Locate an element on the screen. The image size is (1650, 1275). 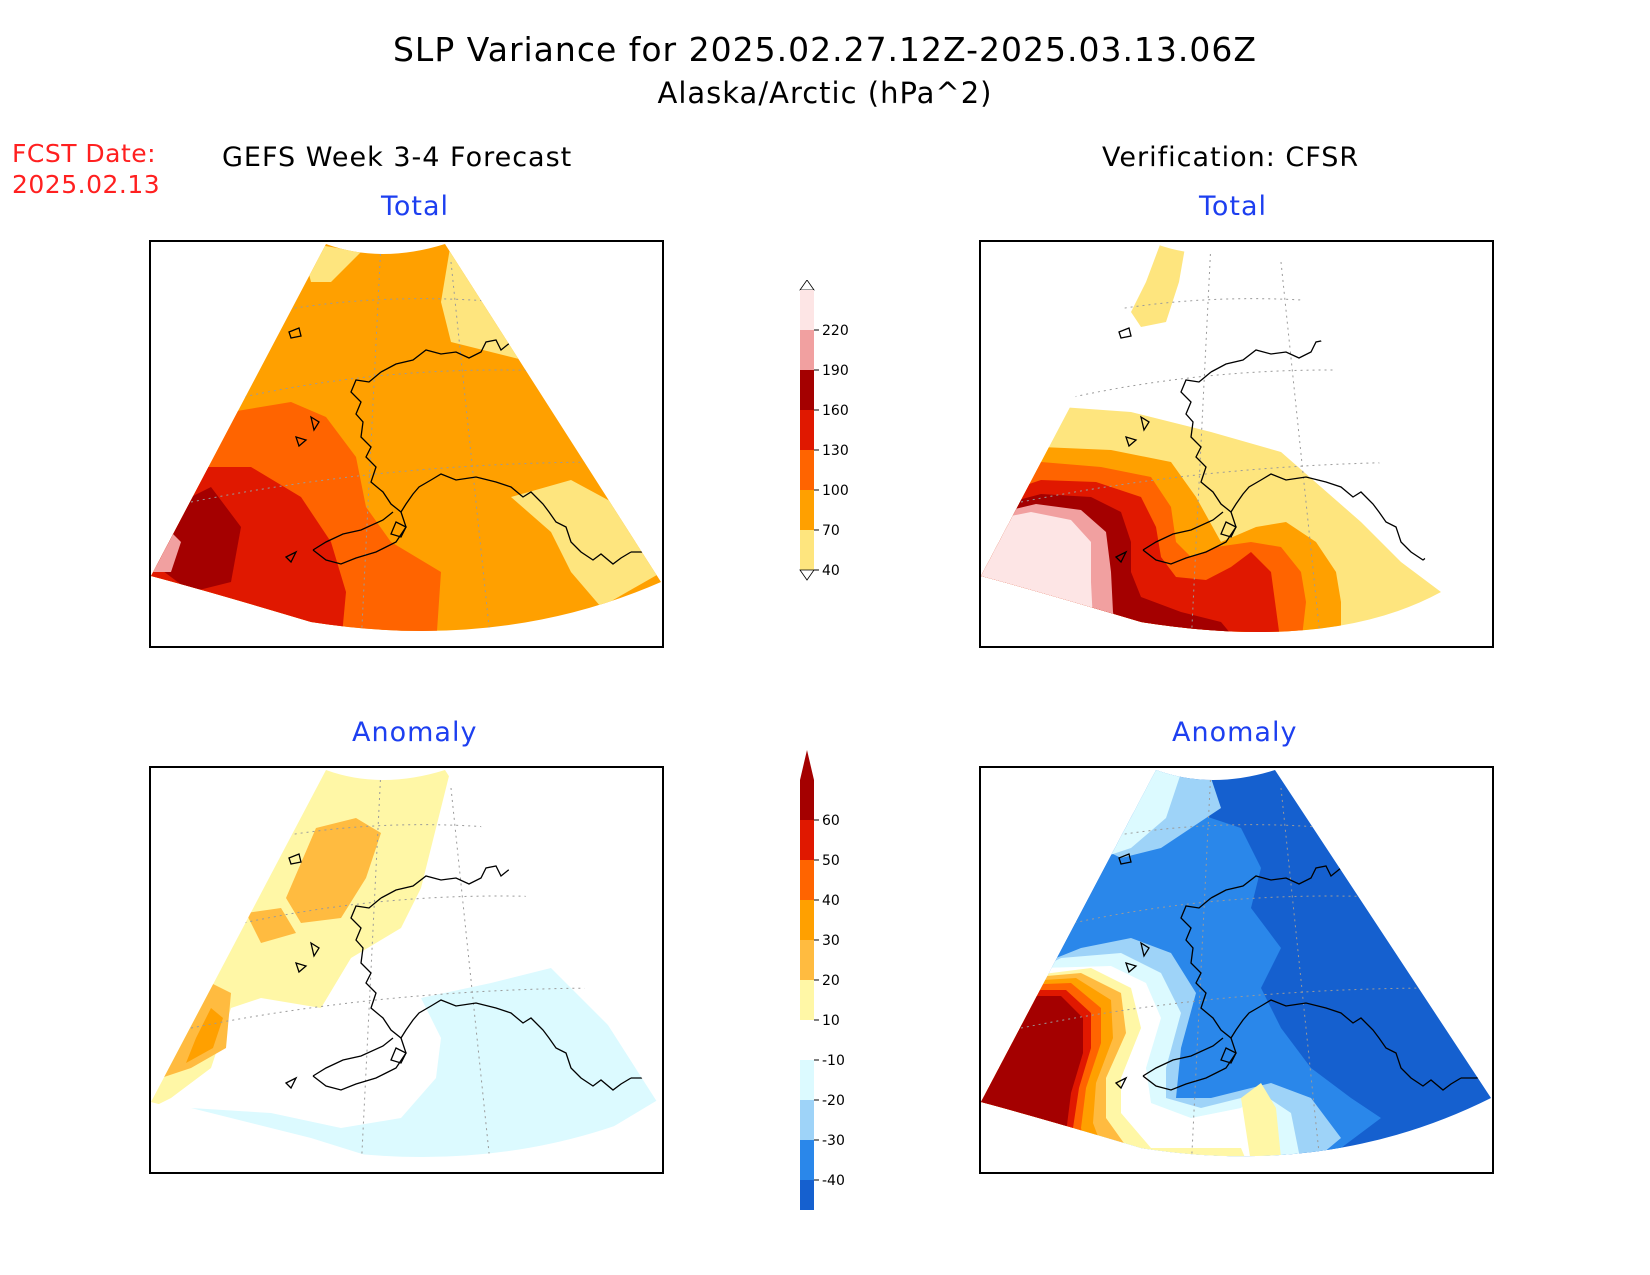
colorbar-tick-label: -40 is located at coordinates (833, 1181).